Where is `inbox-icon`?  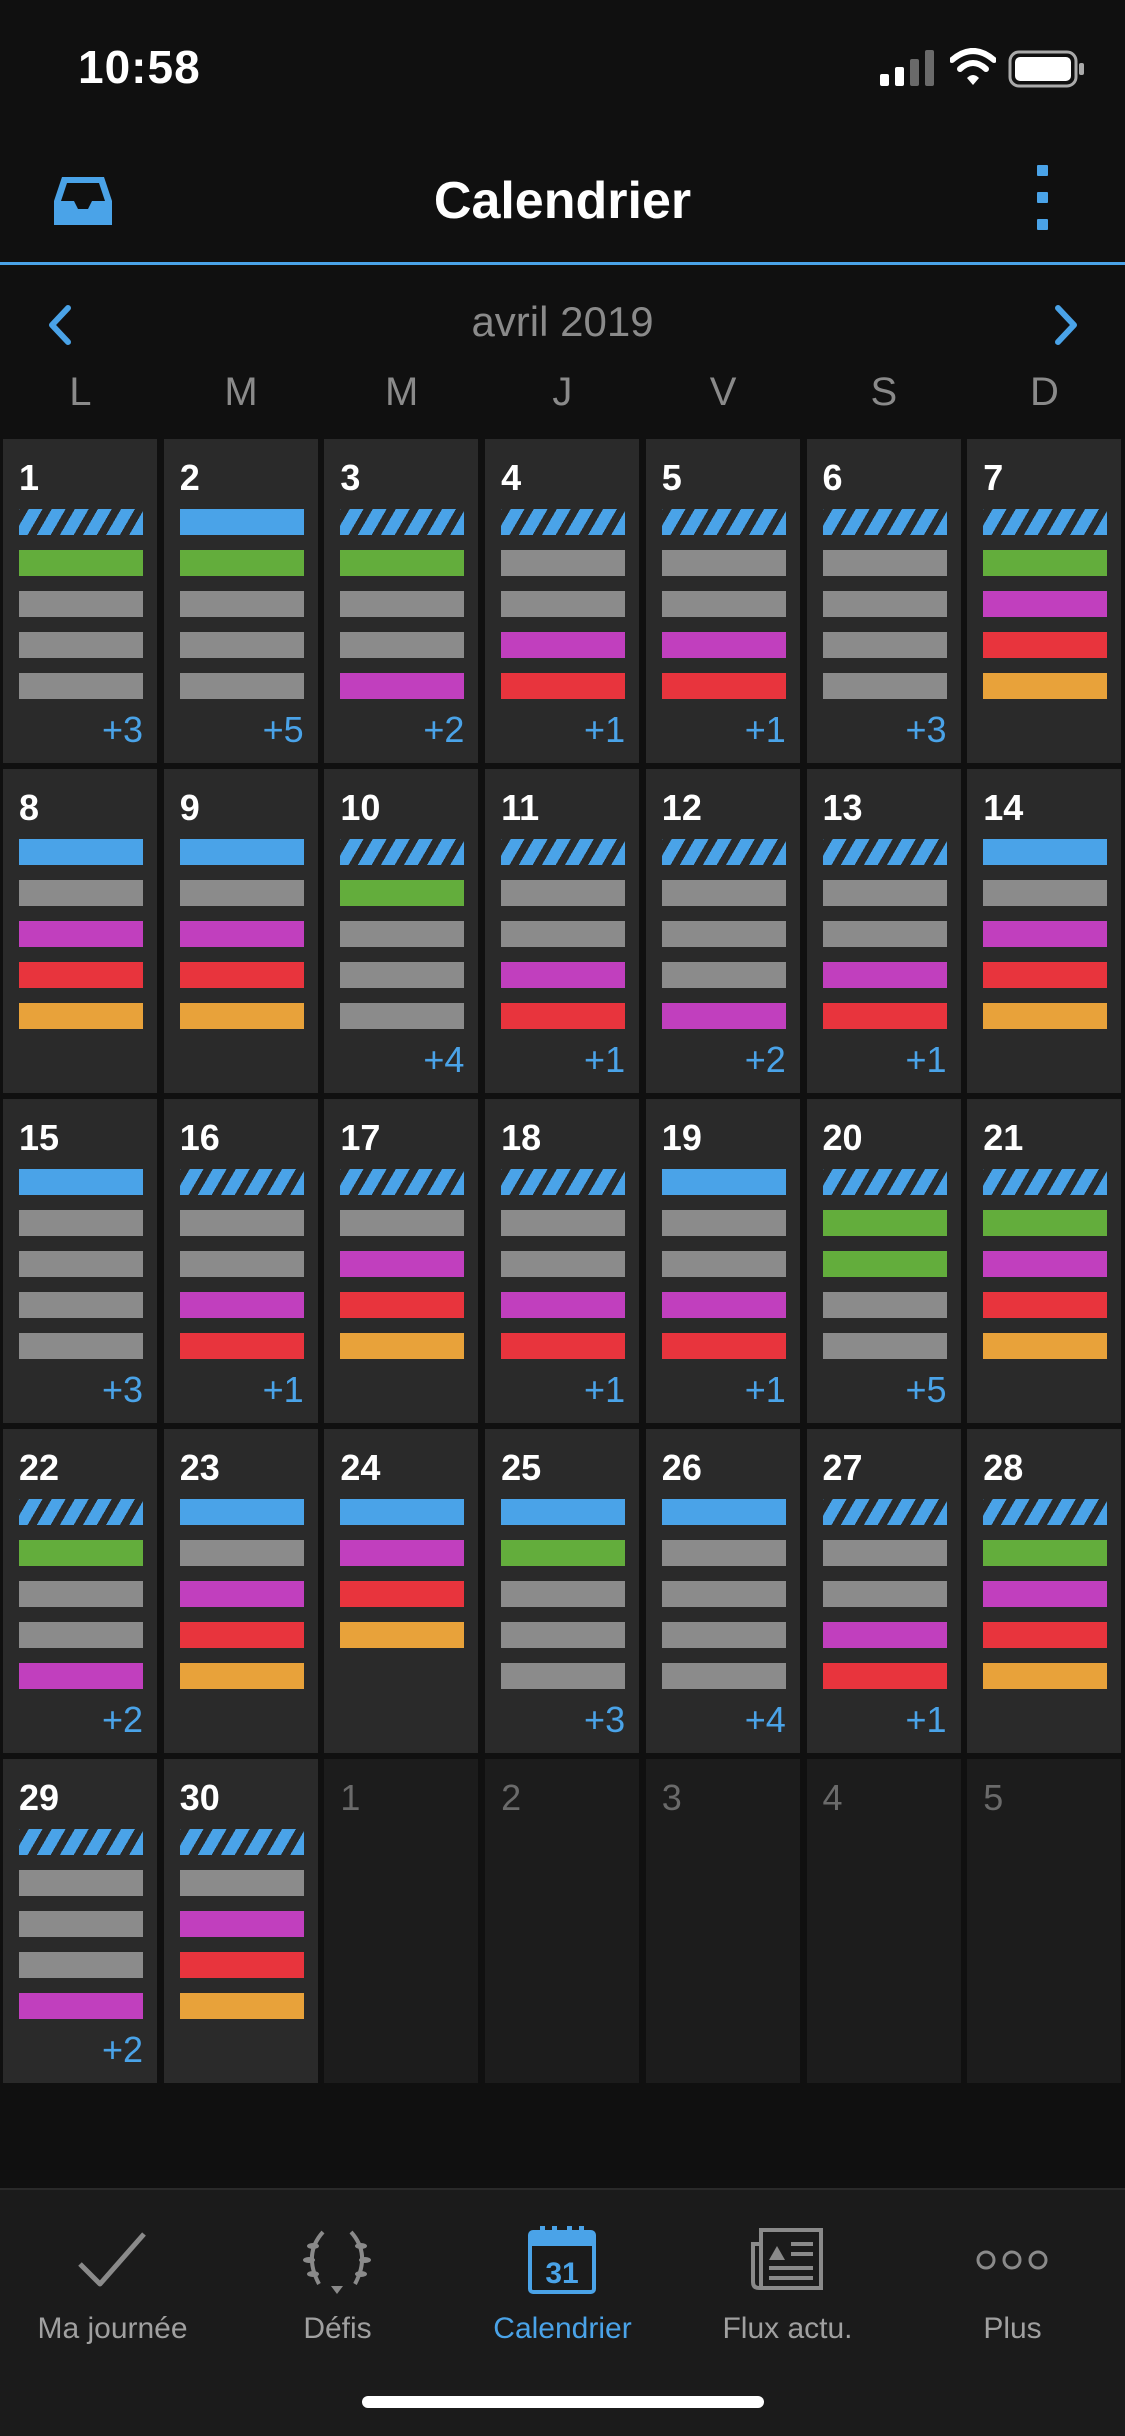
inbox-icon is located at coordinates (83, 201).